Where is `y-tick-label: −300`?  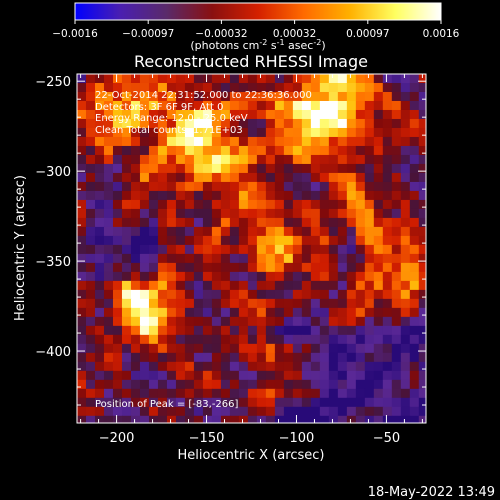 y-tick-label: −300 is located at coordinates (53, 172).